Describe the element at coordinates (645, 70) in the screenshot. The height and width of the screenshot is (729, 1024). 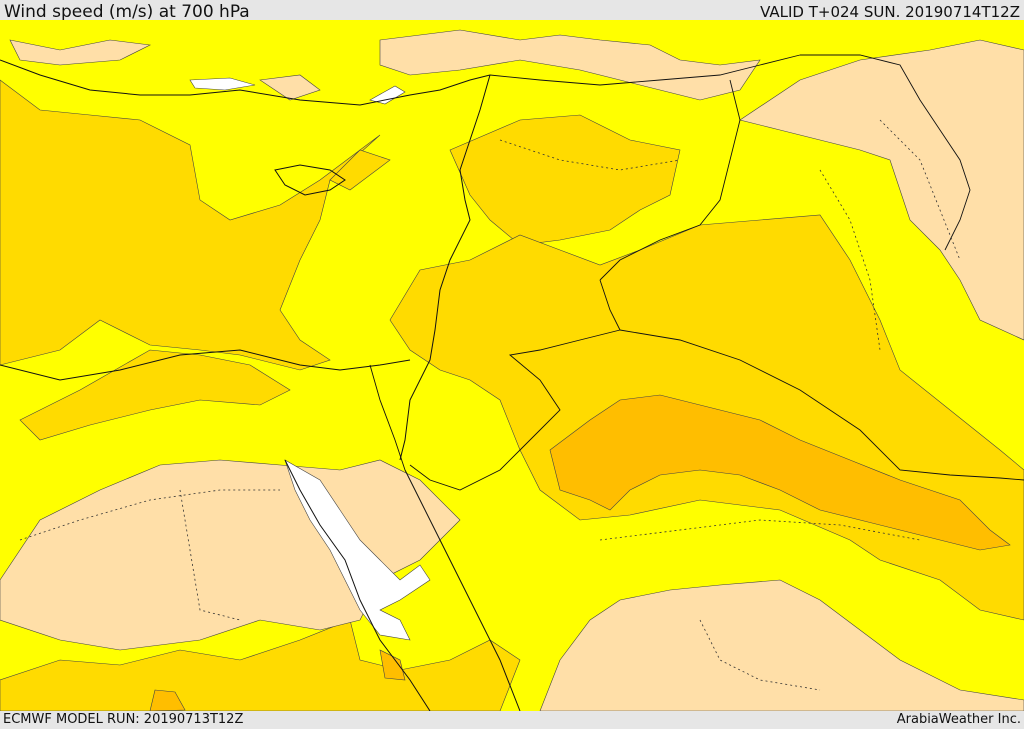
I see `border-syria-turkey` at that location.